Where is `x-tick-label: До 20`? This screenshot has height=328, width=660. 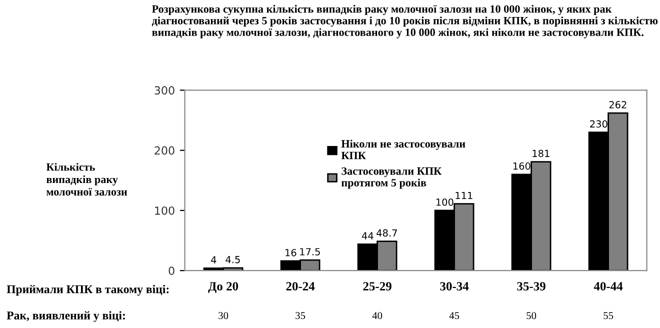 x-tick-label: До 20 is located at coordinates (223, 288).